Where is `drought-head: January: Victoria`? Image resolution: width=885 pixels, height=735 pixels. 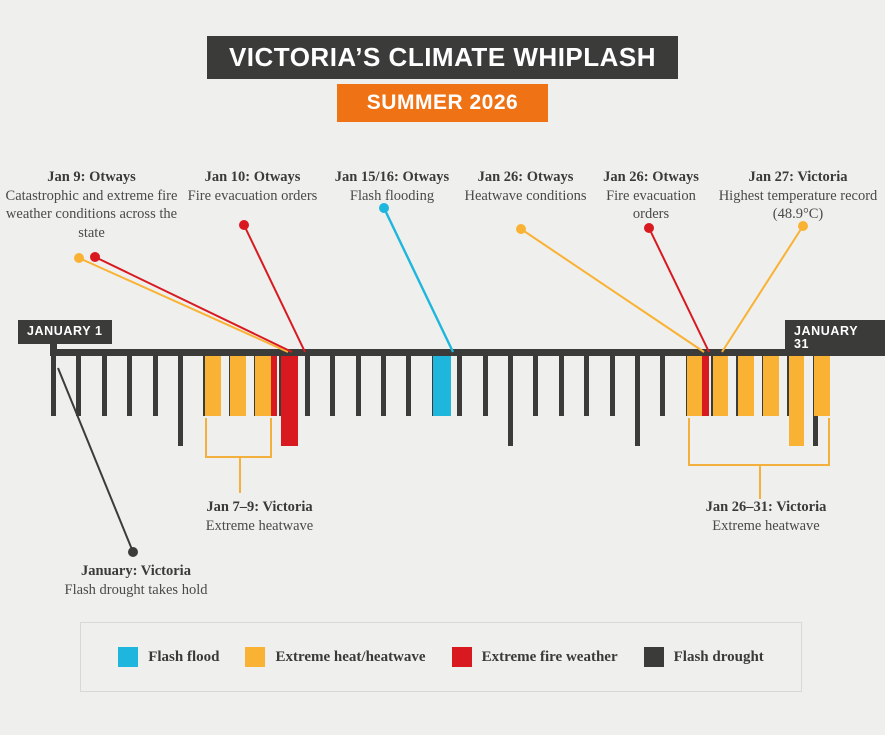
drought-head: January: Victoria is located at coordinates (136, 571).